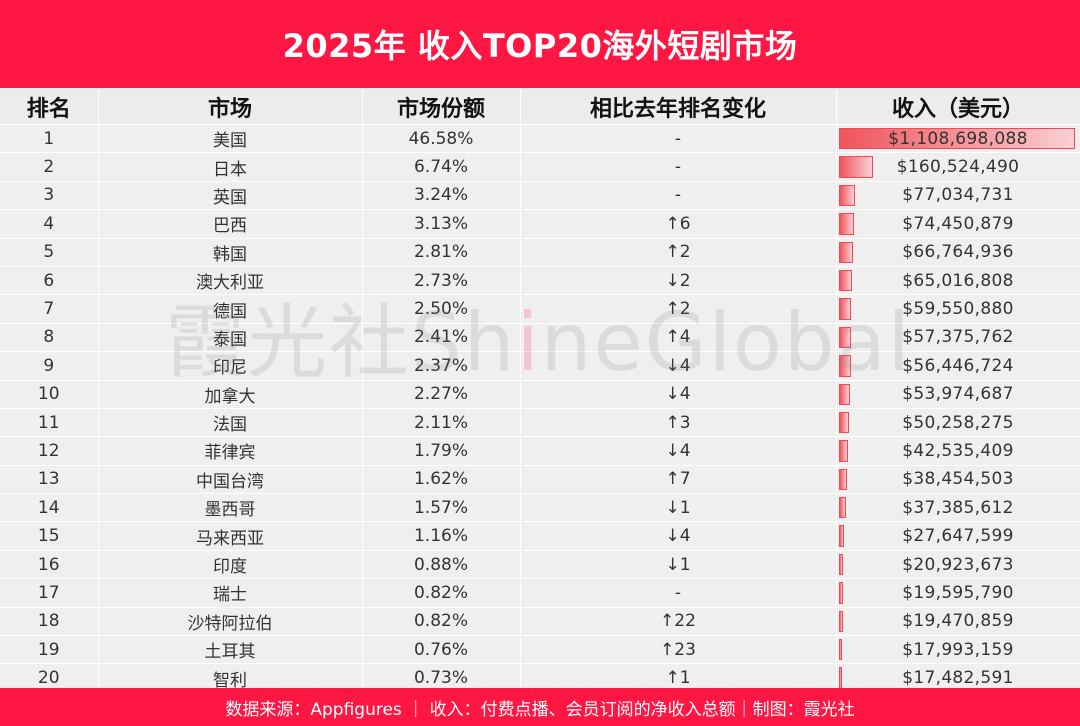  I want to click on revenue-cell: $17,993,159, so click(958, 650).